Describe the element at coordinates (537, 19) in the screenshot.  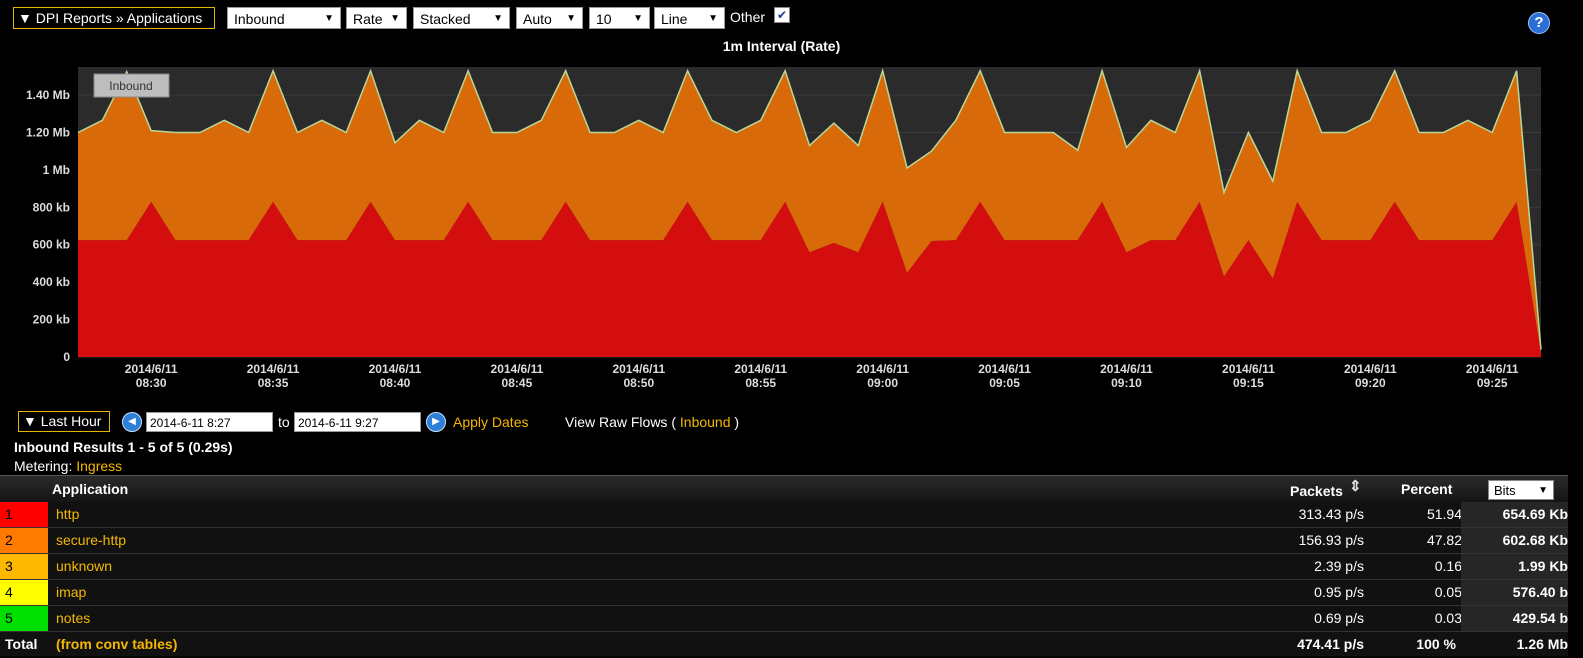
I see `scale-select-value: Auto` at that location.